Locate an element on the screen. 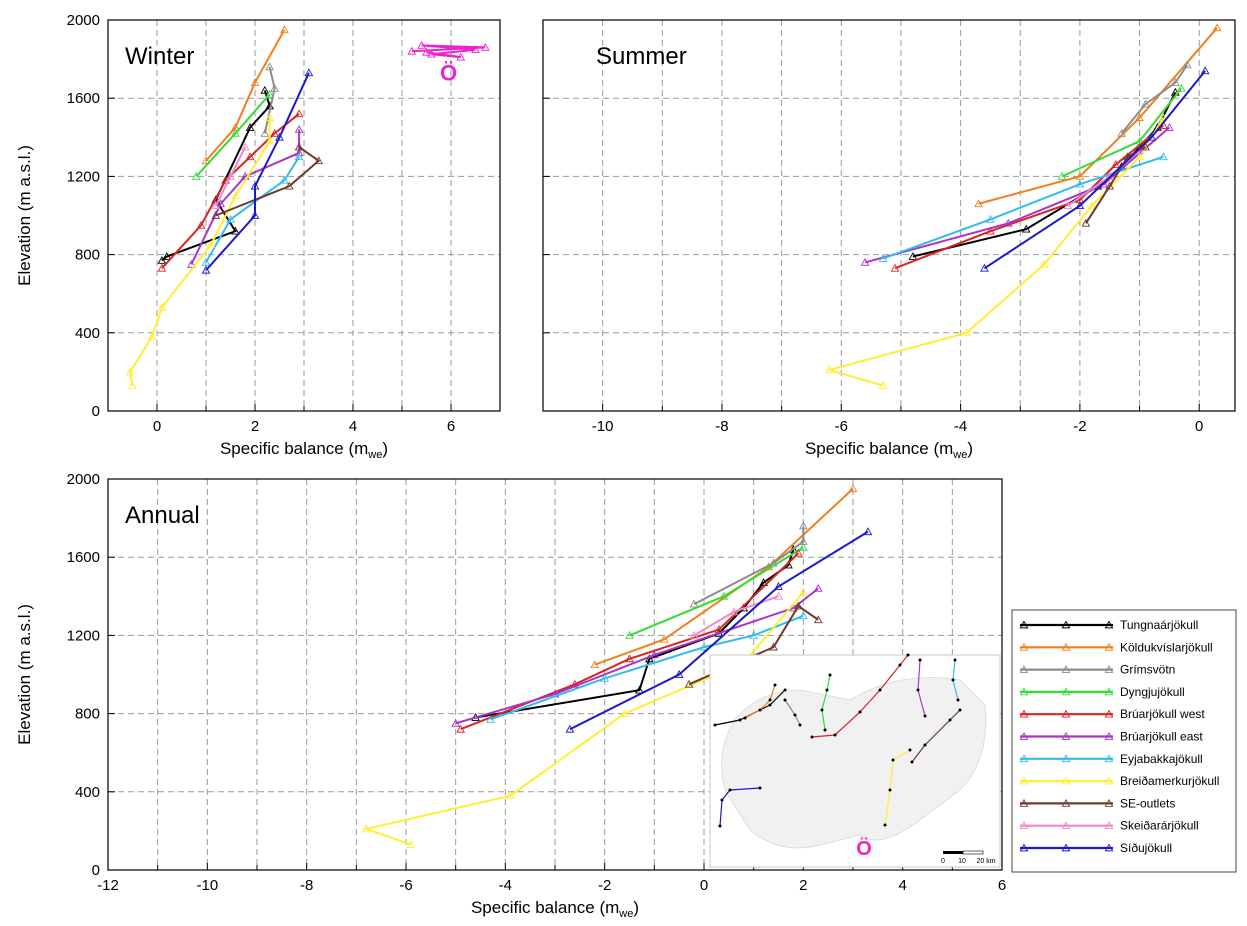 The image size is (1247, 926). y-axis-title: Elevation (m a.s.l.) is located at coordinates (24, 215).